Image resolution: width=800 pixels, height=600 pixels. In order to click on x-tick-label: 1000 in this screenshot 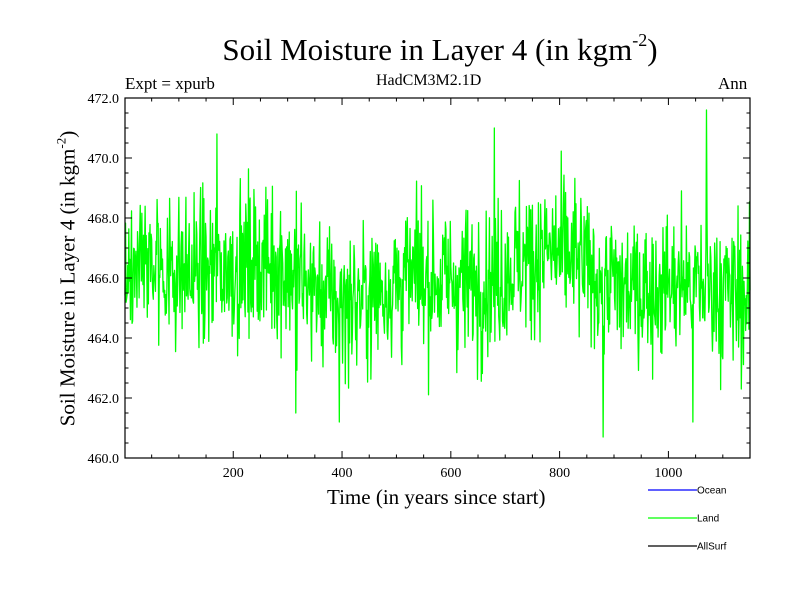, I will do `click(668, 473)`.